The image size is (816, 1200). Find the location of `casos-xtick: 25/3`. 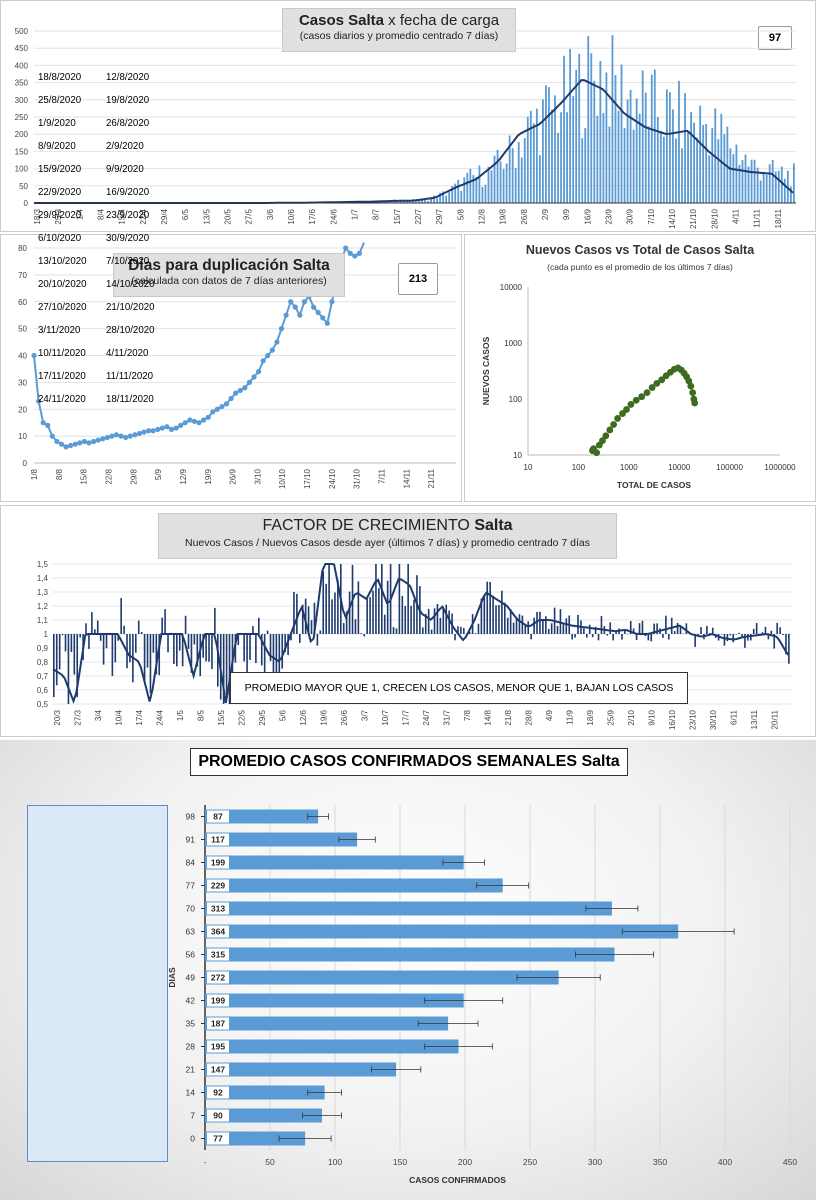

casos-xtick: 25/3 is located at coordinates (58, 216).